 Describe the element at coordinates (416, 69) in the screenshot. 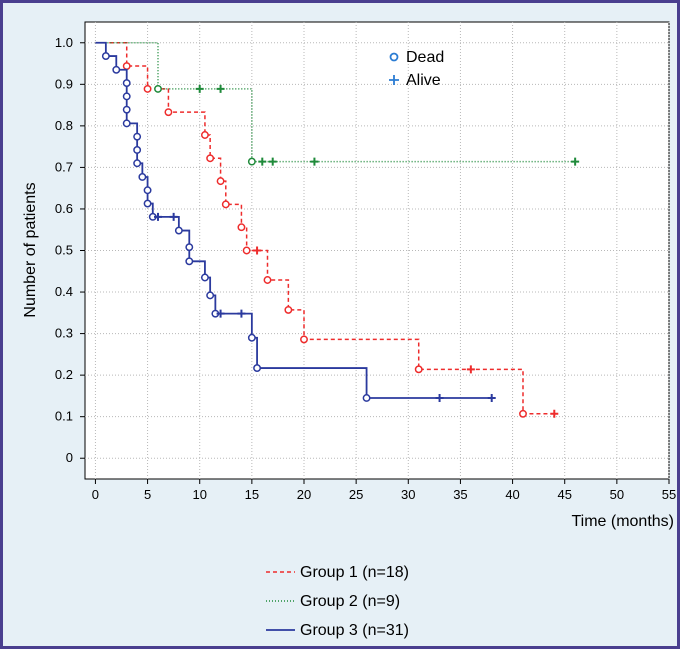

I see `marker-legend: Dead Alive` at that location.